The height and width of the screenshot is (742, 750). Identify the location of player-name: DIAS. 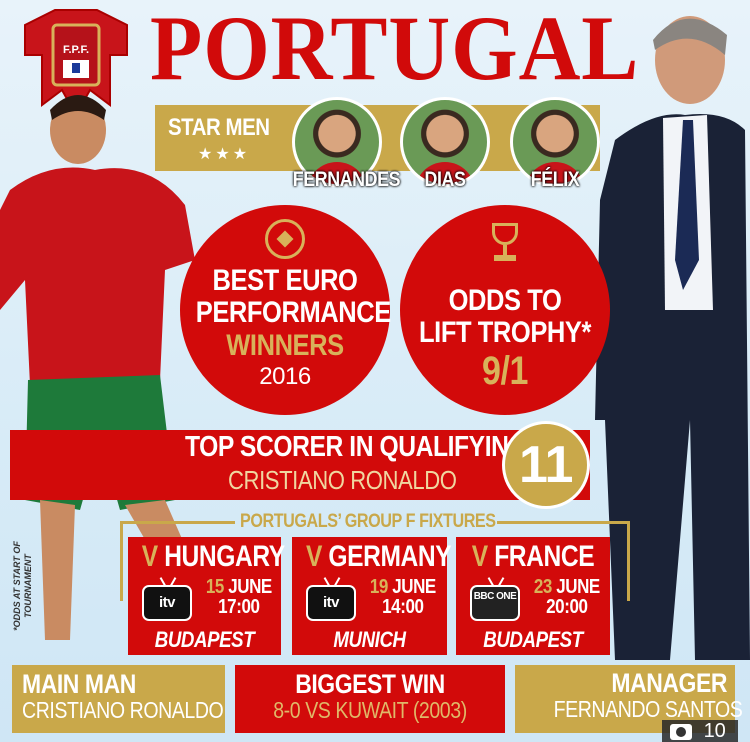
(445, 179).